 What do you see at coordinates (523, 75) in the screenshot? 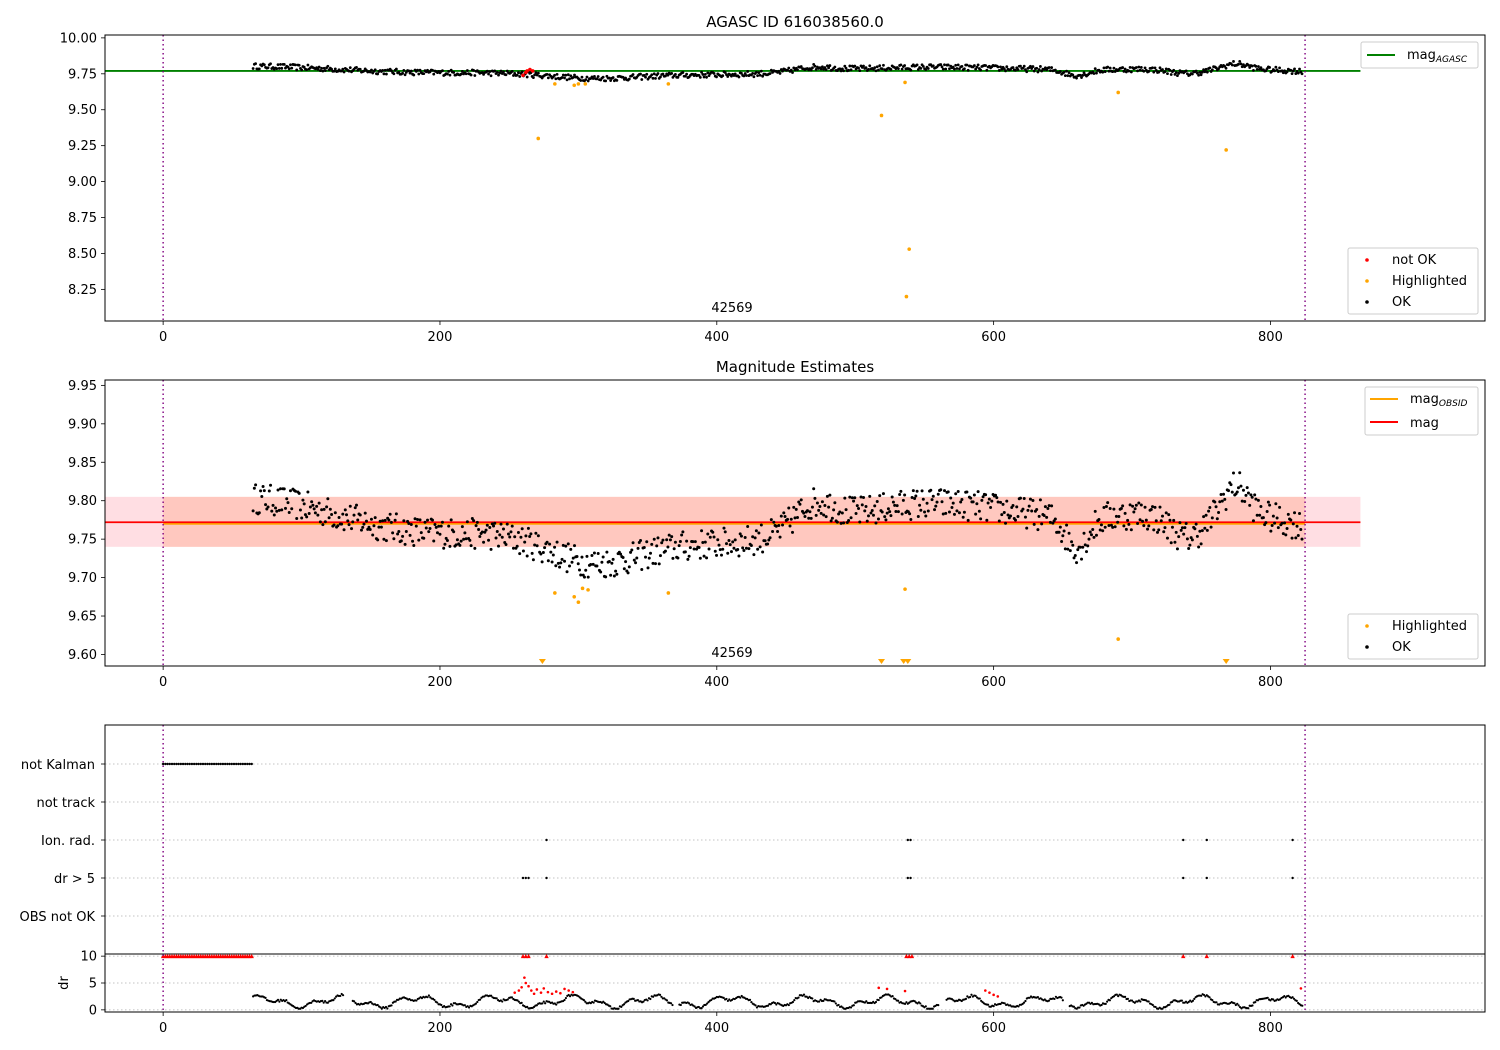
I see `agasc-not-ok-point` at bounding box center [523, 75].